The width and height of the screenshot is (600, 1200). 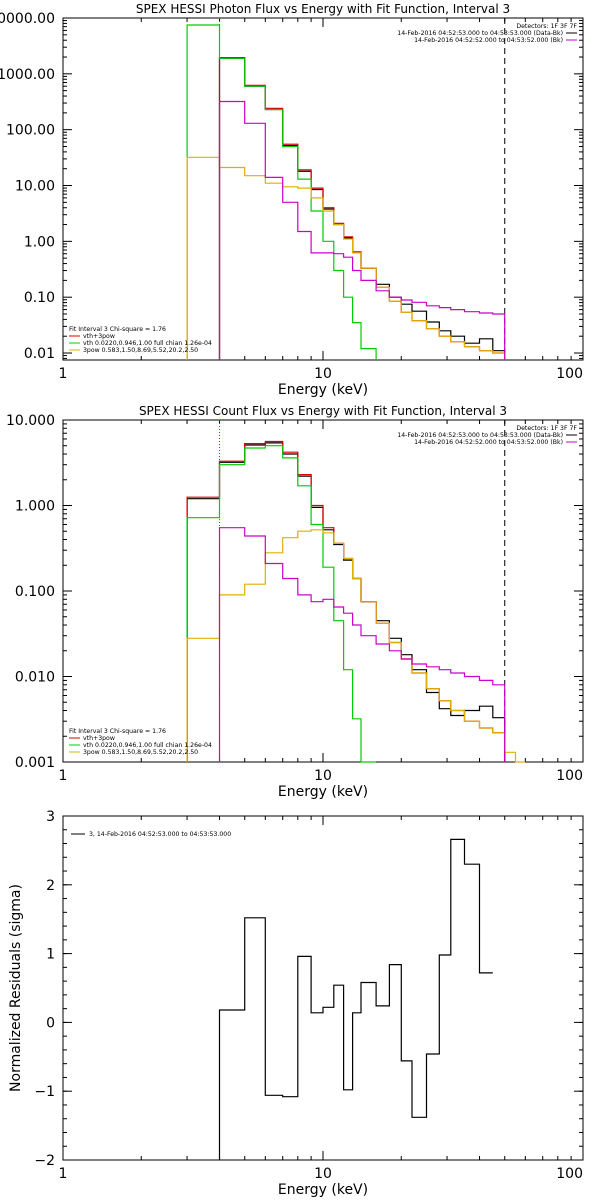 What do you see at coordinates (39, 354) in the screenshot?
I see `y-tick-label: 0.01` at bounding box center [39, 354].